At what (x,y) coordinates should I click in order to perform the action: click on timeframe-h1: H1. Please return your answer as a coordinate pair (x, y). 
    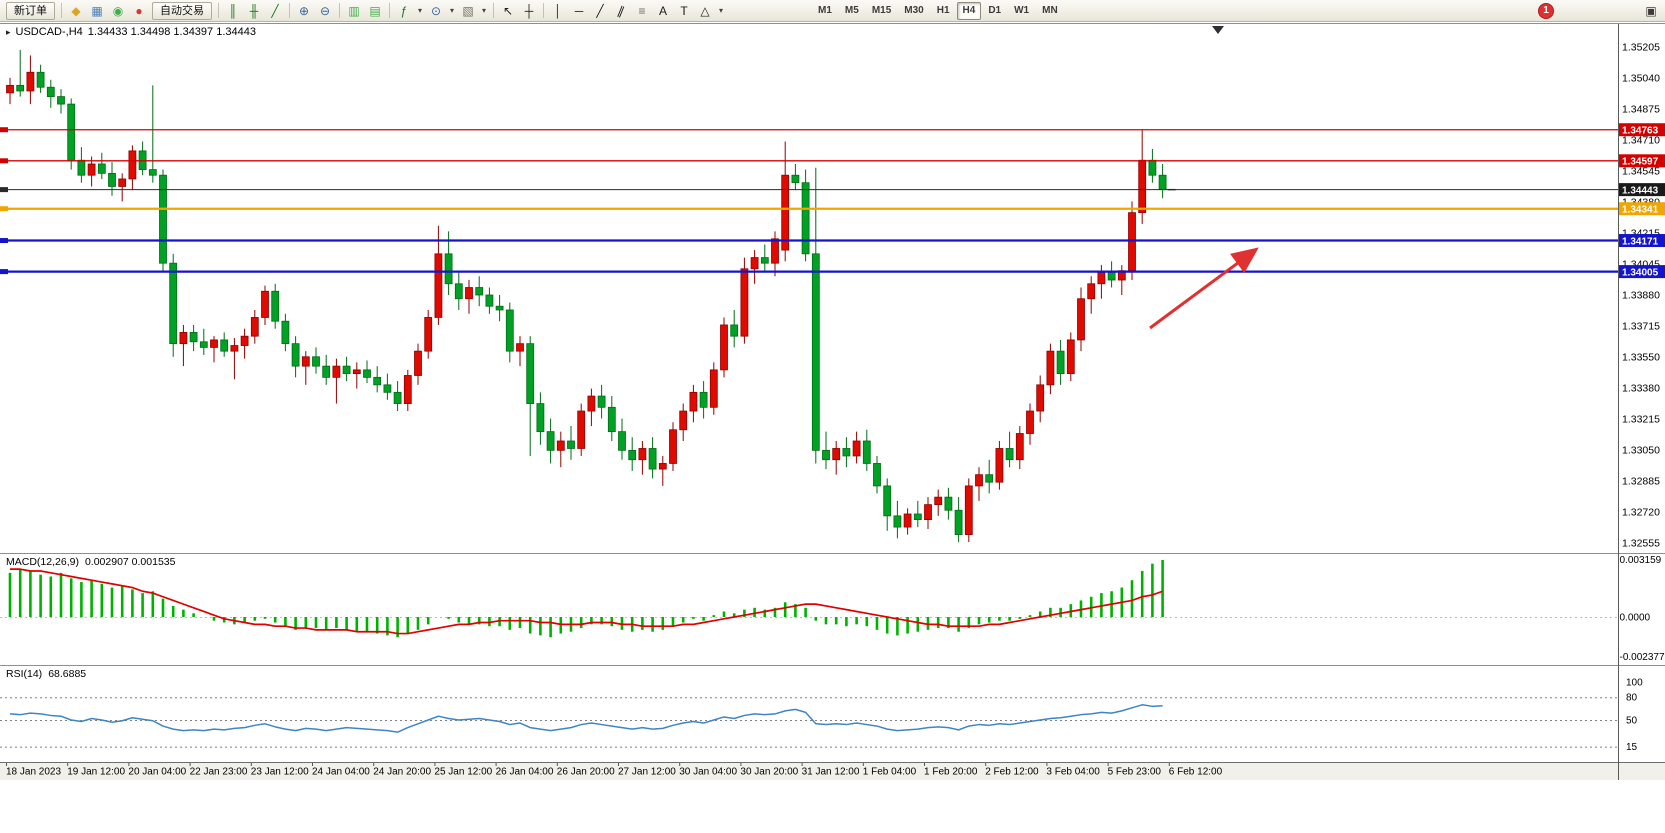
    Looking at the image, I should click on (943, 10).